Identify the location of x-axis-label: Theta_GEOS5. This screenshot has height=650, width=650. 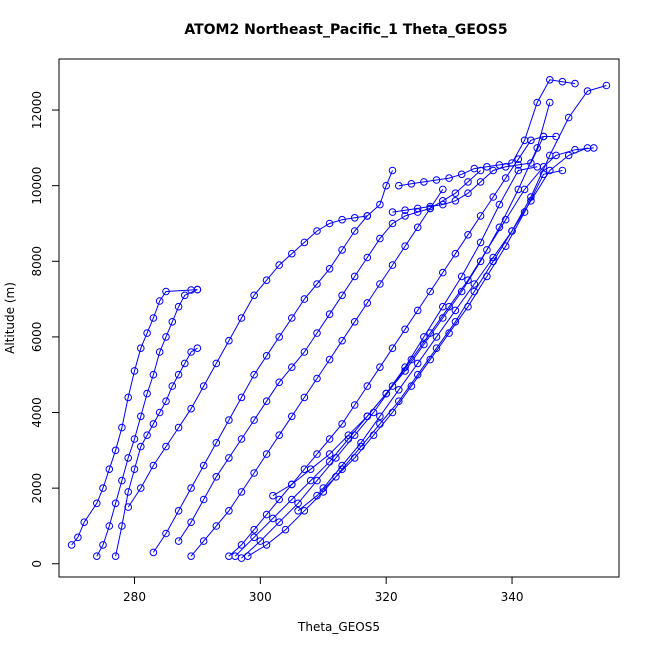
(338, 627).